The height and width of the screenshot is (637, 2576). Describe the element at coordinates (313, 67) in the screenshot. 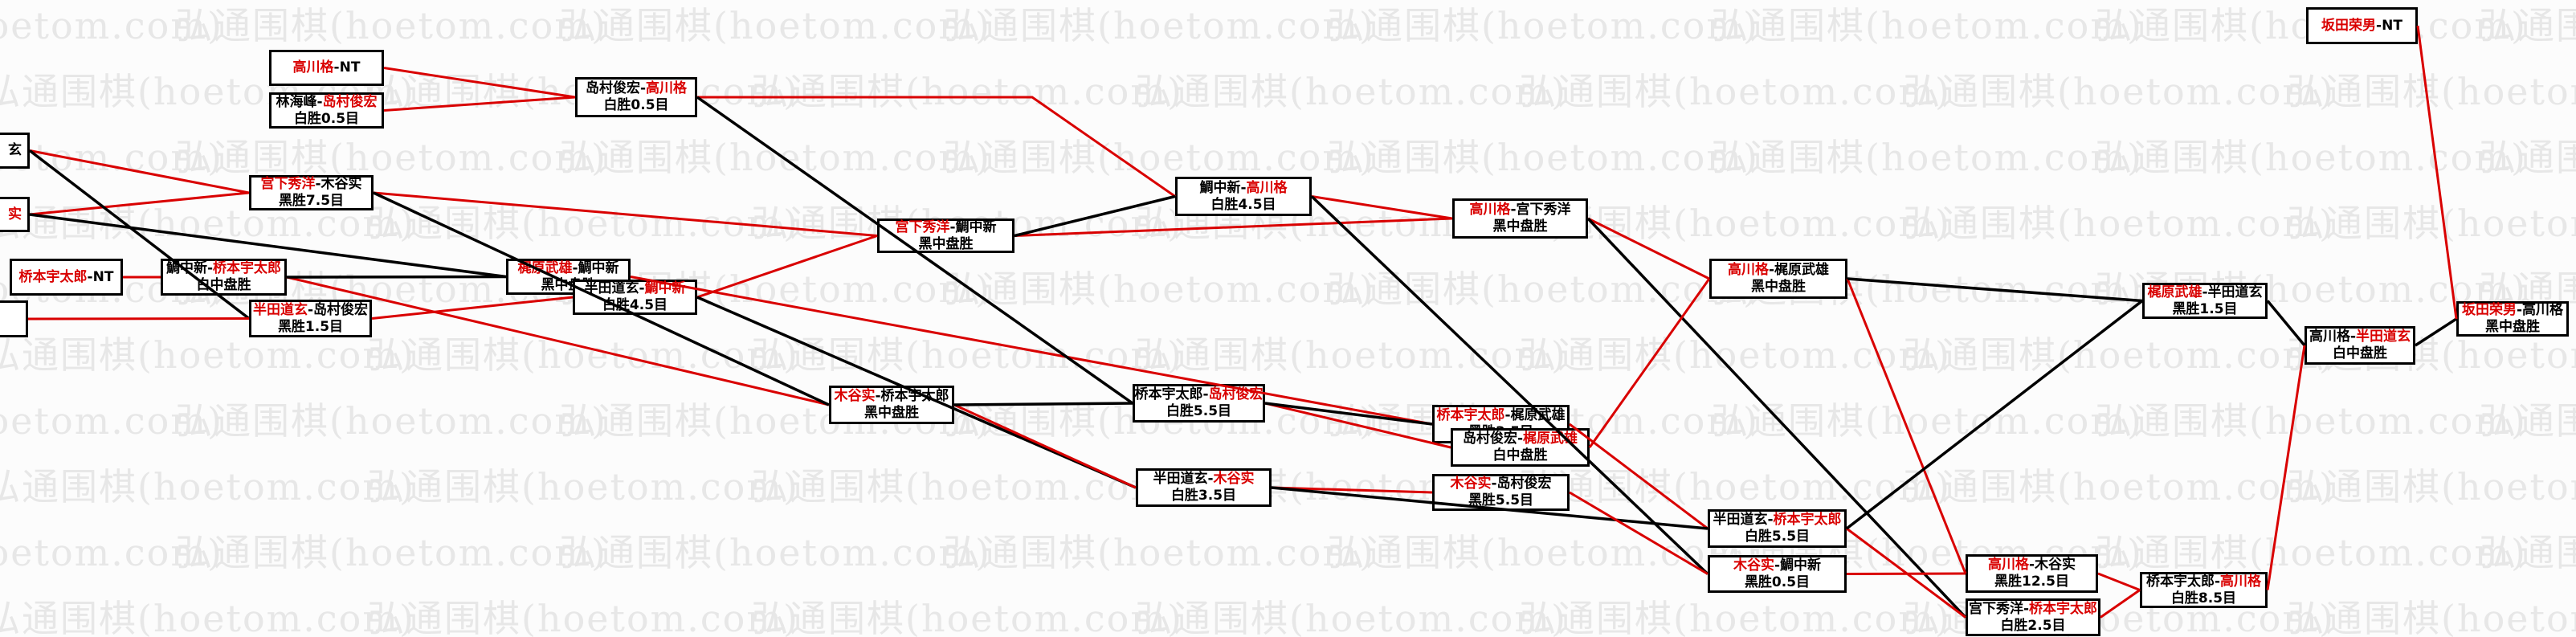

I see `player-black-name: 高川格` at that location.